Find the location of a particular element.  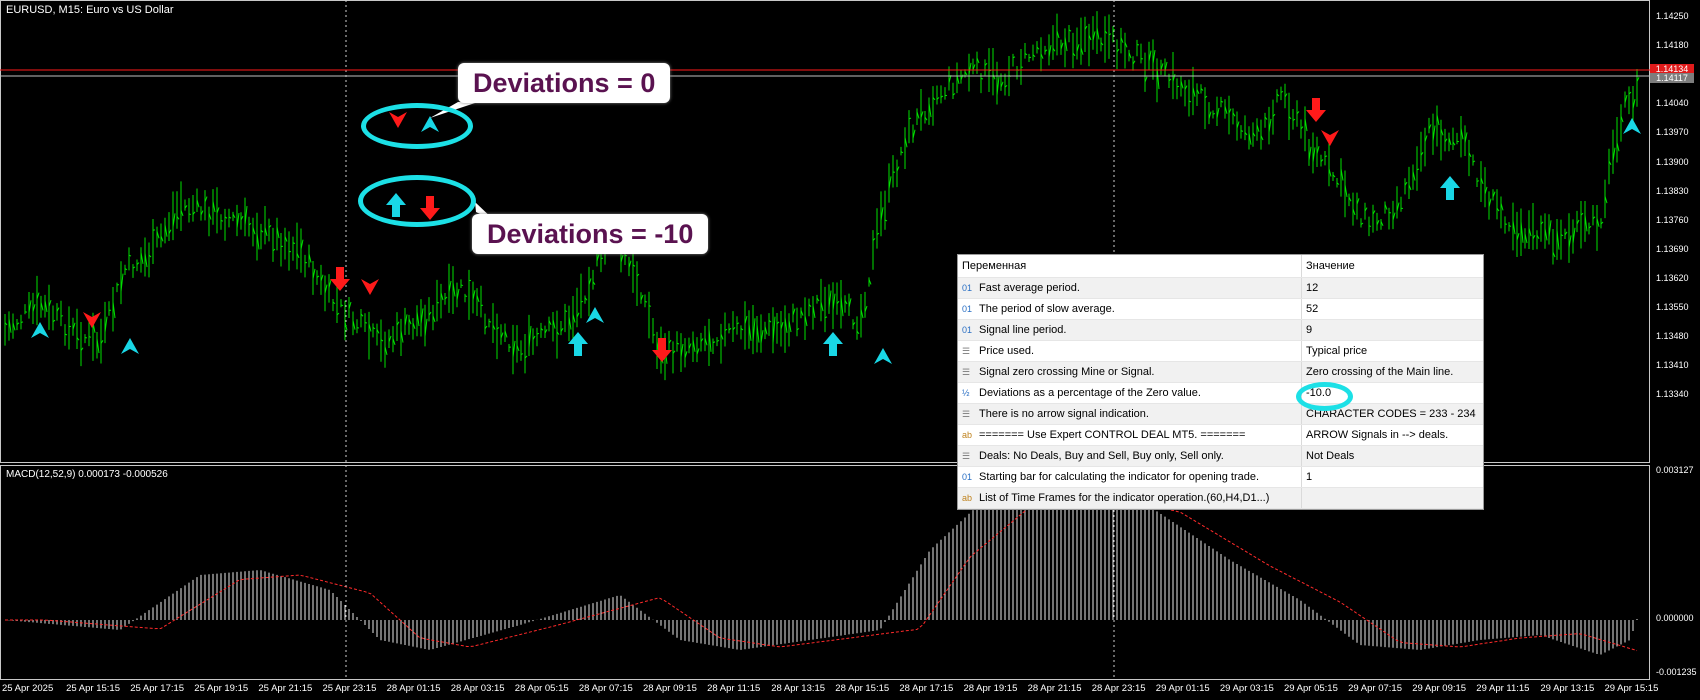

buy-arrow-small-icon is located at coordinates (595, 315).